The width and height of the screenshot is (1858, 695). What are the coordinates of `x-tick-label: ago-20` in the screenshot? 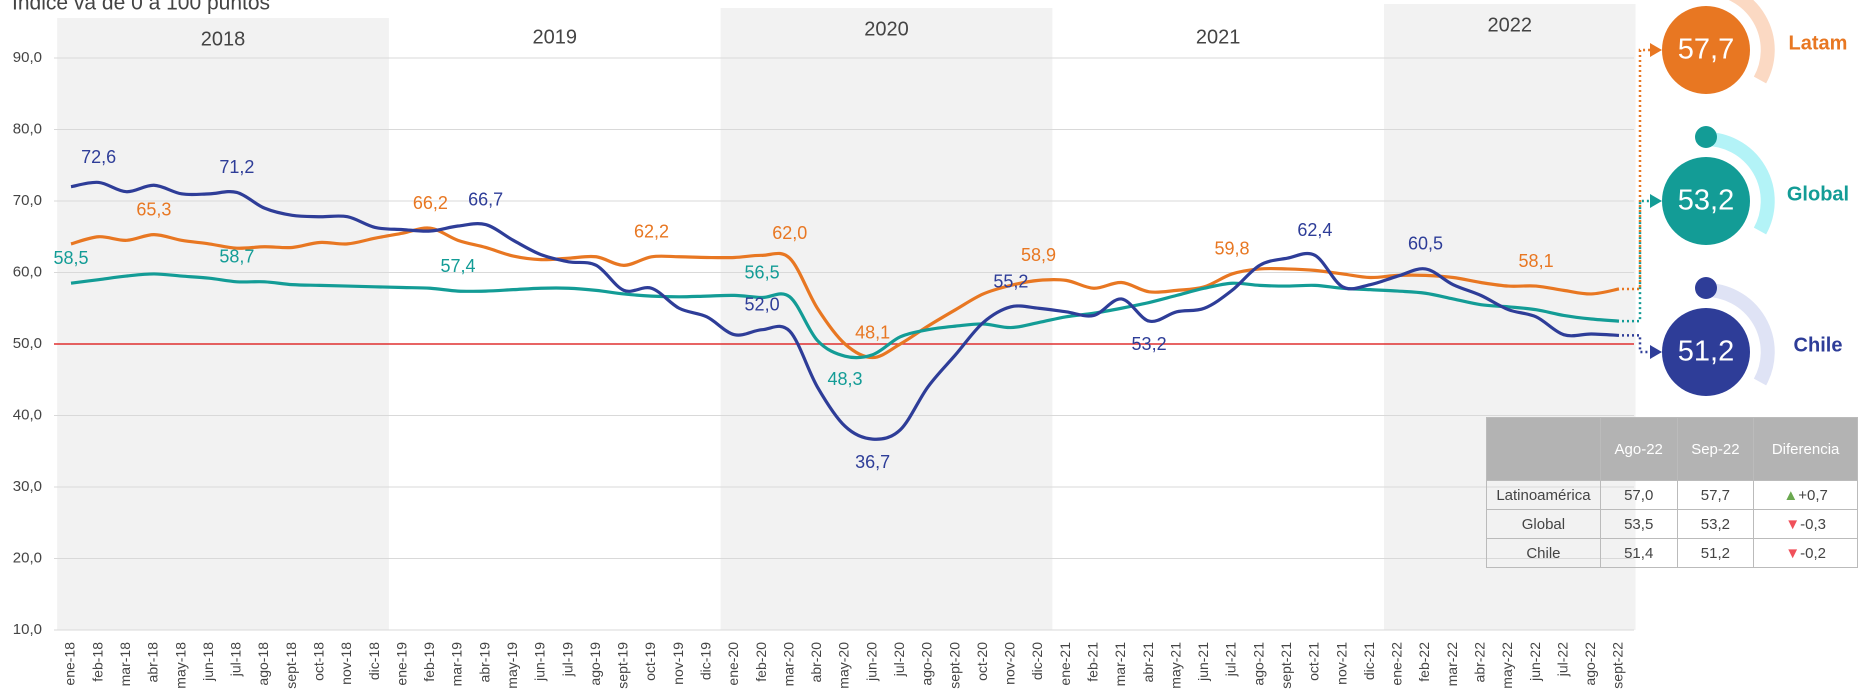 It's located at (927, 664).